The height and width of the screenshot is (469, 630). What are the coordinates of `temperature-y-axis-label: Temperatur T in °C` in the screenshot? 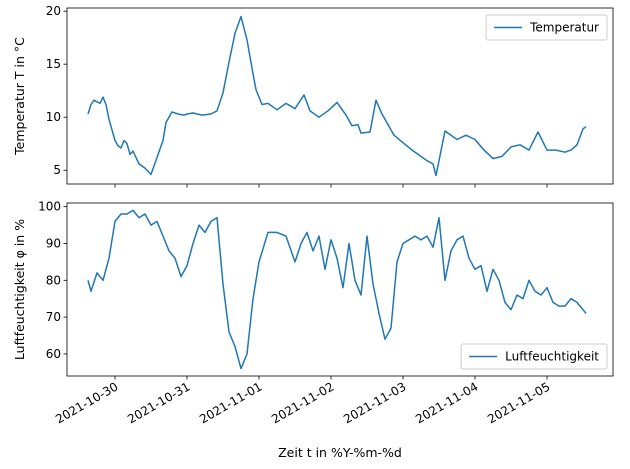 It's located at (19, 96).